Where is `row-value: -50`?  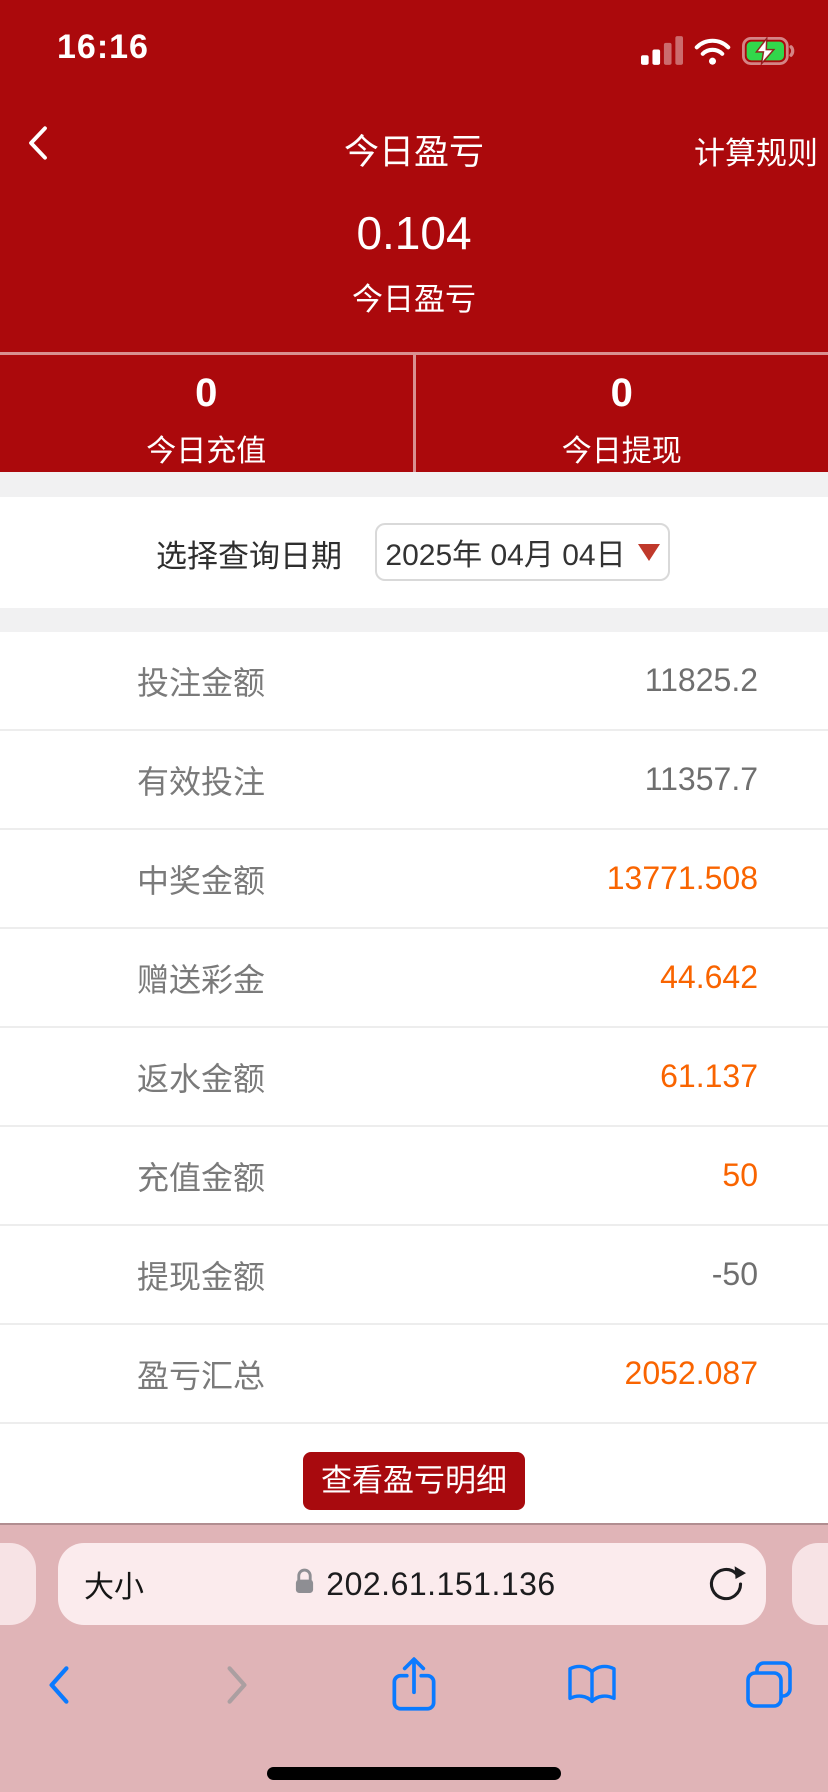
row-value: -50 is located at coordinates (734, 1274).